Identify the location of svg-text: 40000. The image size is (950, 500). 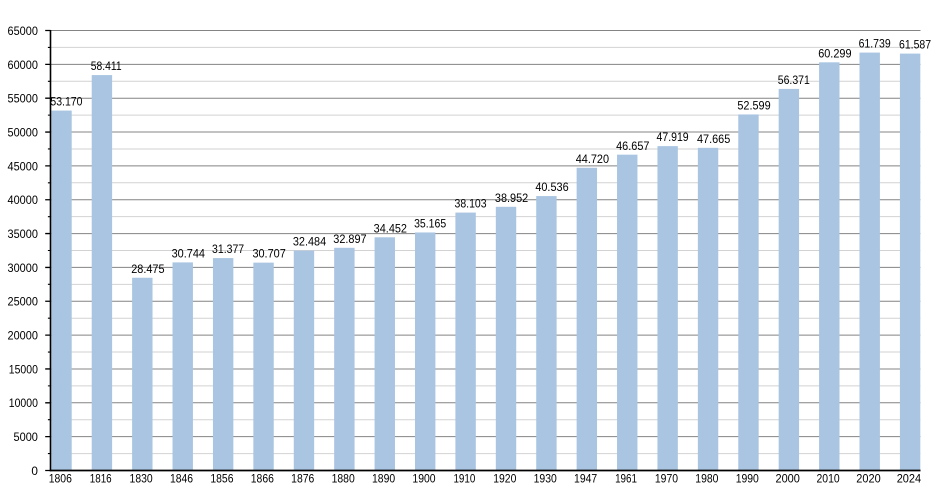
(23, 200).